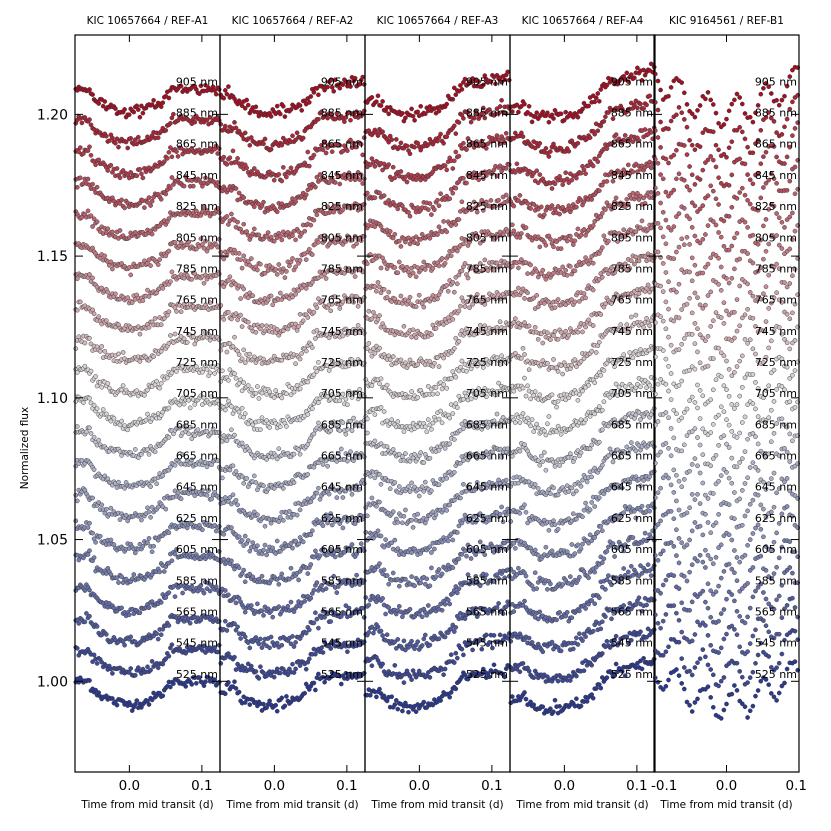 Image resolution: width=831 pixels, height=831 pixels. I want to click on y-axis-label: Normalized flux, so click(25, 448).